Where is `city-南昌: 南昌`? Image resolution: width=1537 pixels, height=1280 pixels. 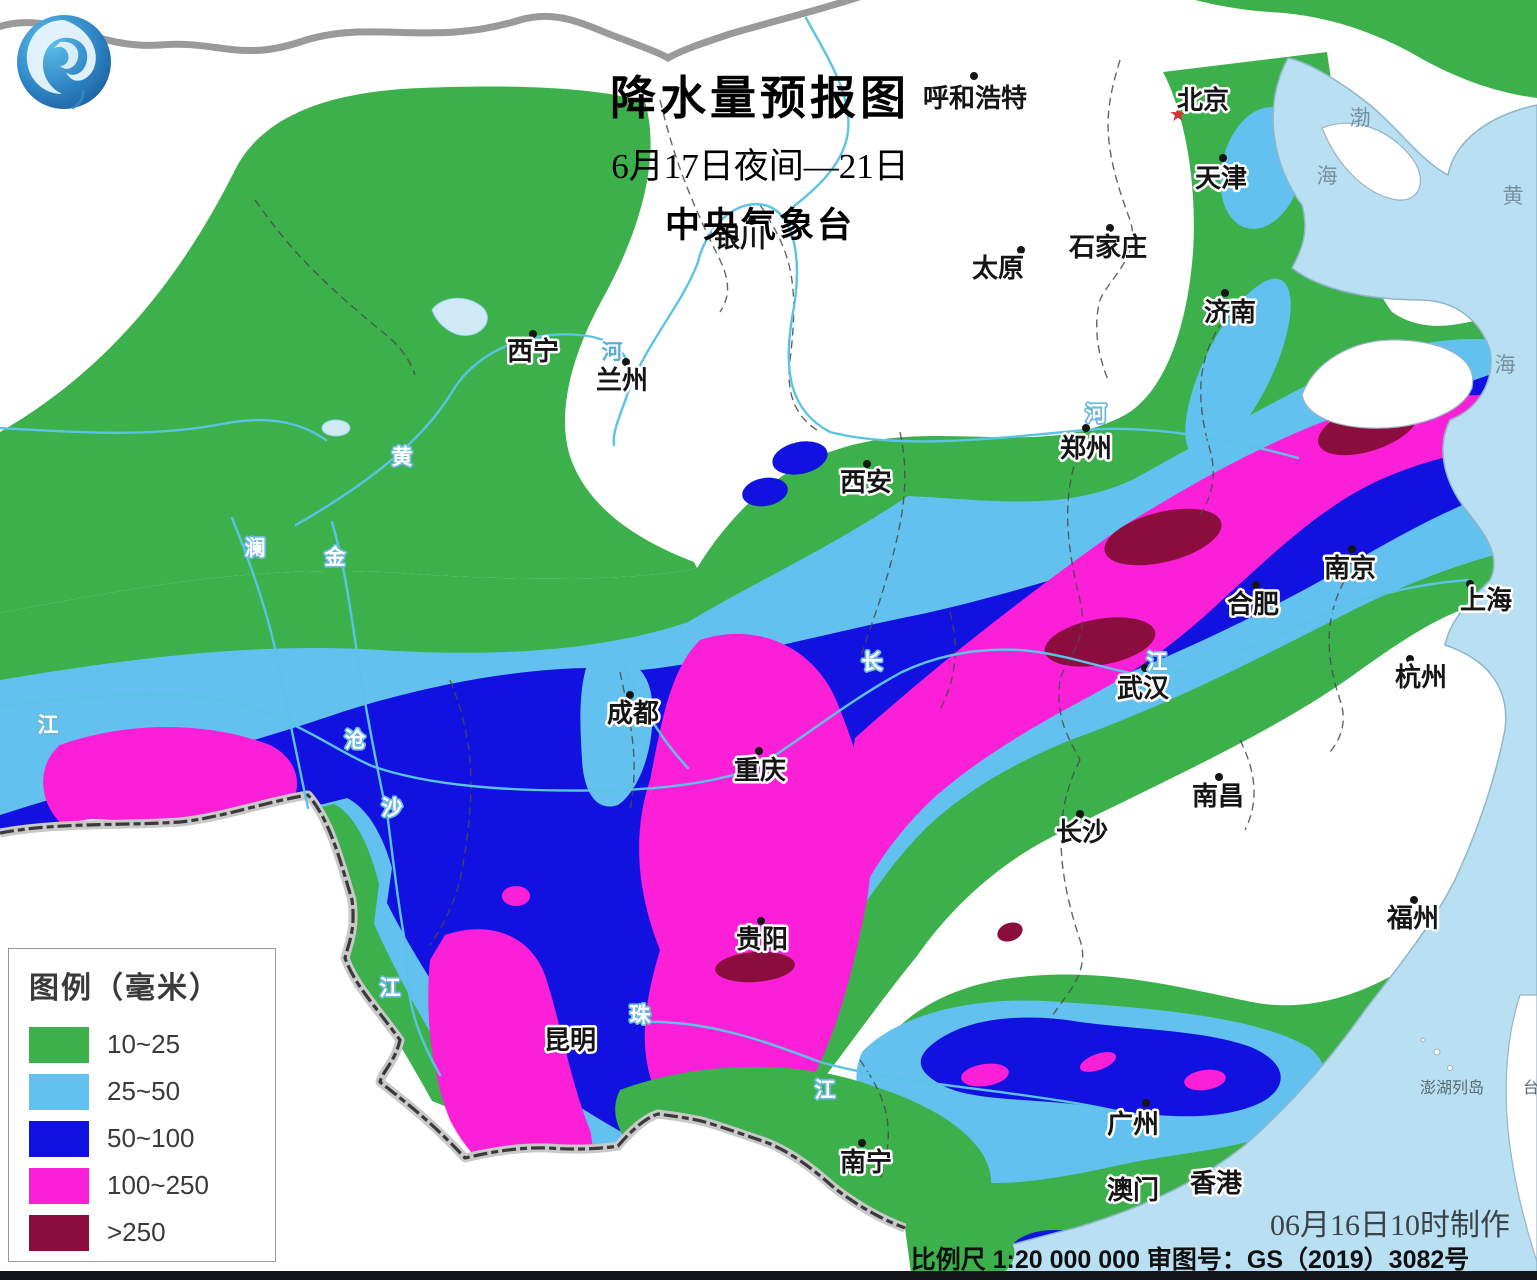 city-南昌: 南昌 is located at coordinates (1218, 793).